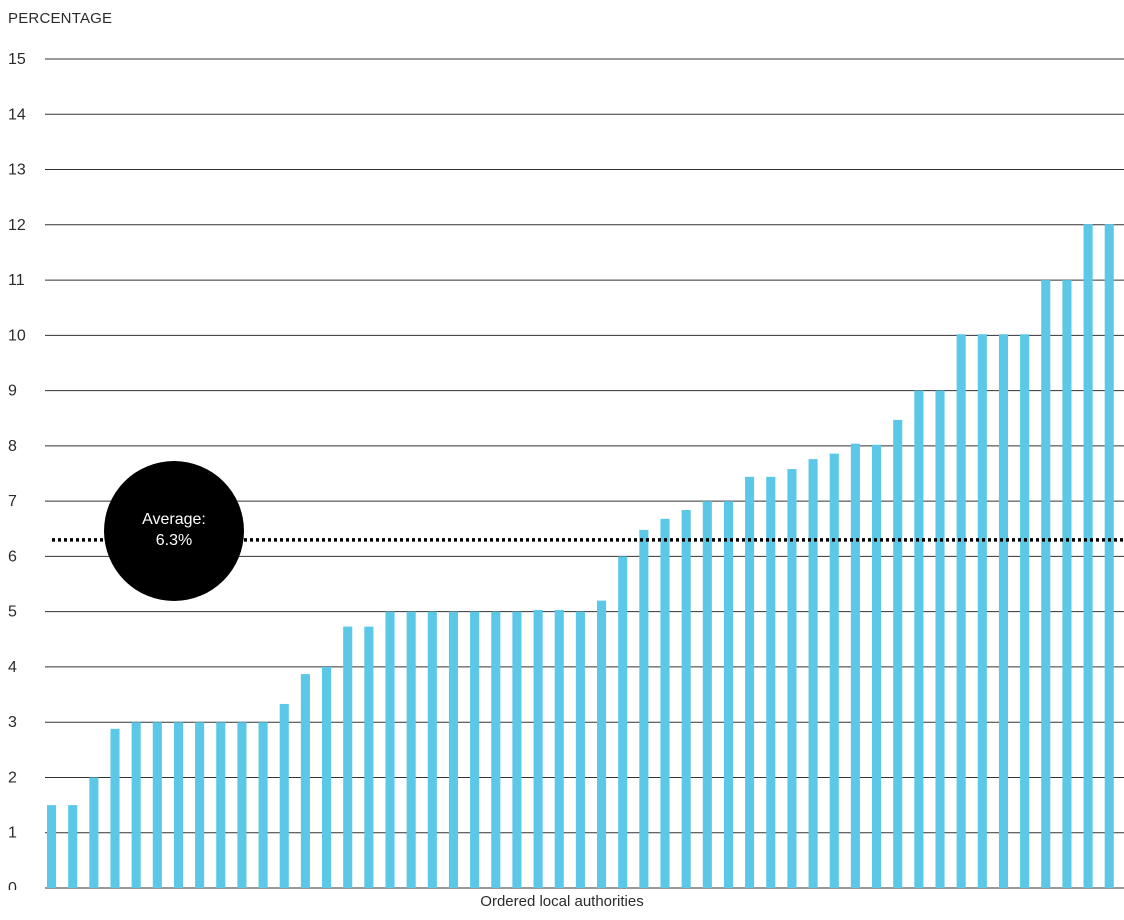 The image size is (1124, 920). What do you see at coordinates (562, 901) in the screenshot?
I see `x-axis-title: Ordered local authorities` at bounding box center [562, 901].